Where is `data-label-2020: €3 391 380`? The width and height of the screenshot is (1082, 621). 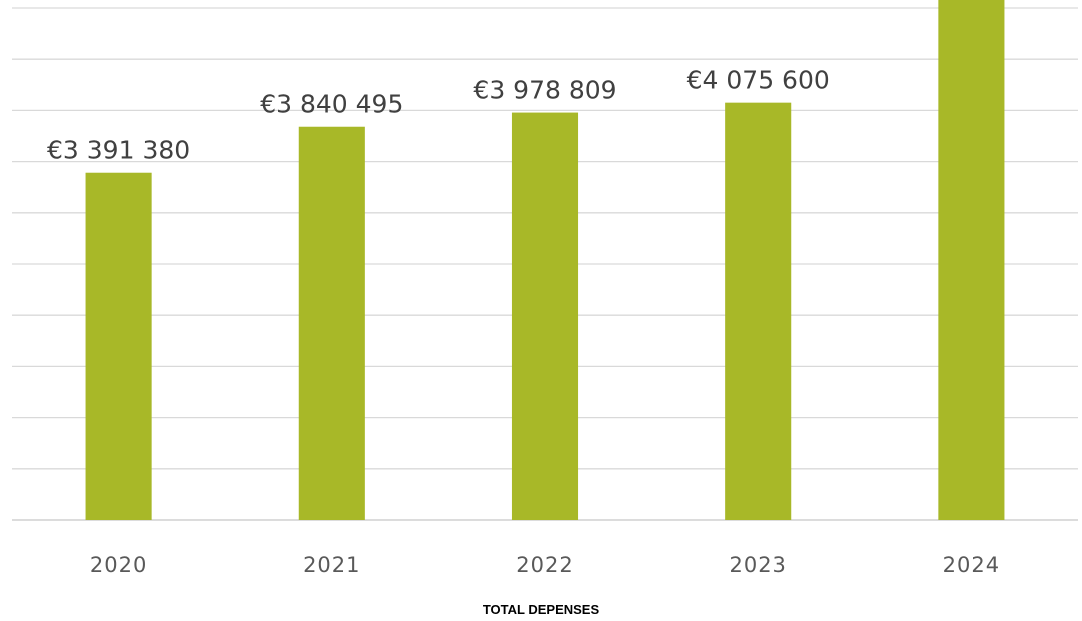 data-label-2020: €3 391 380 is located at coordinates (118, 150).